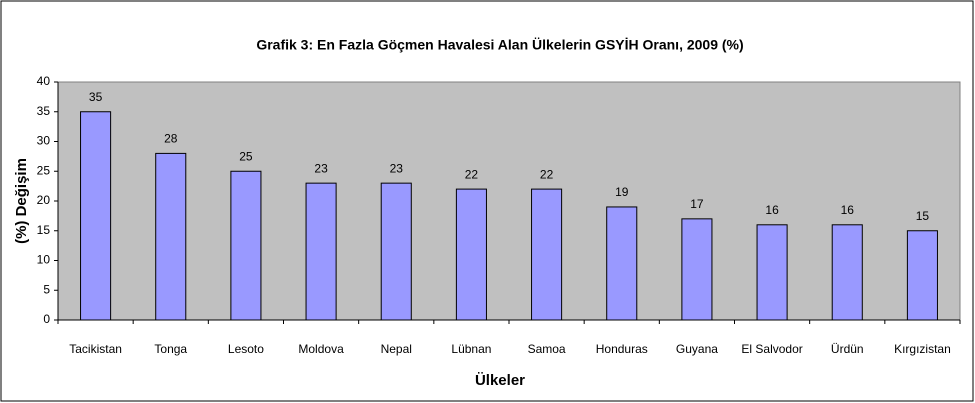 Image resolution: width=975 pixels, height=403 pixels. I want to click on data-label: 15, so click(923, 216).